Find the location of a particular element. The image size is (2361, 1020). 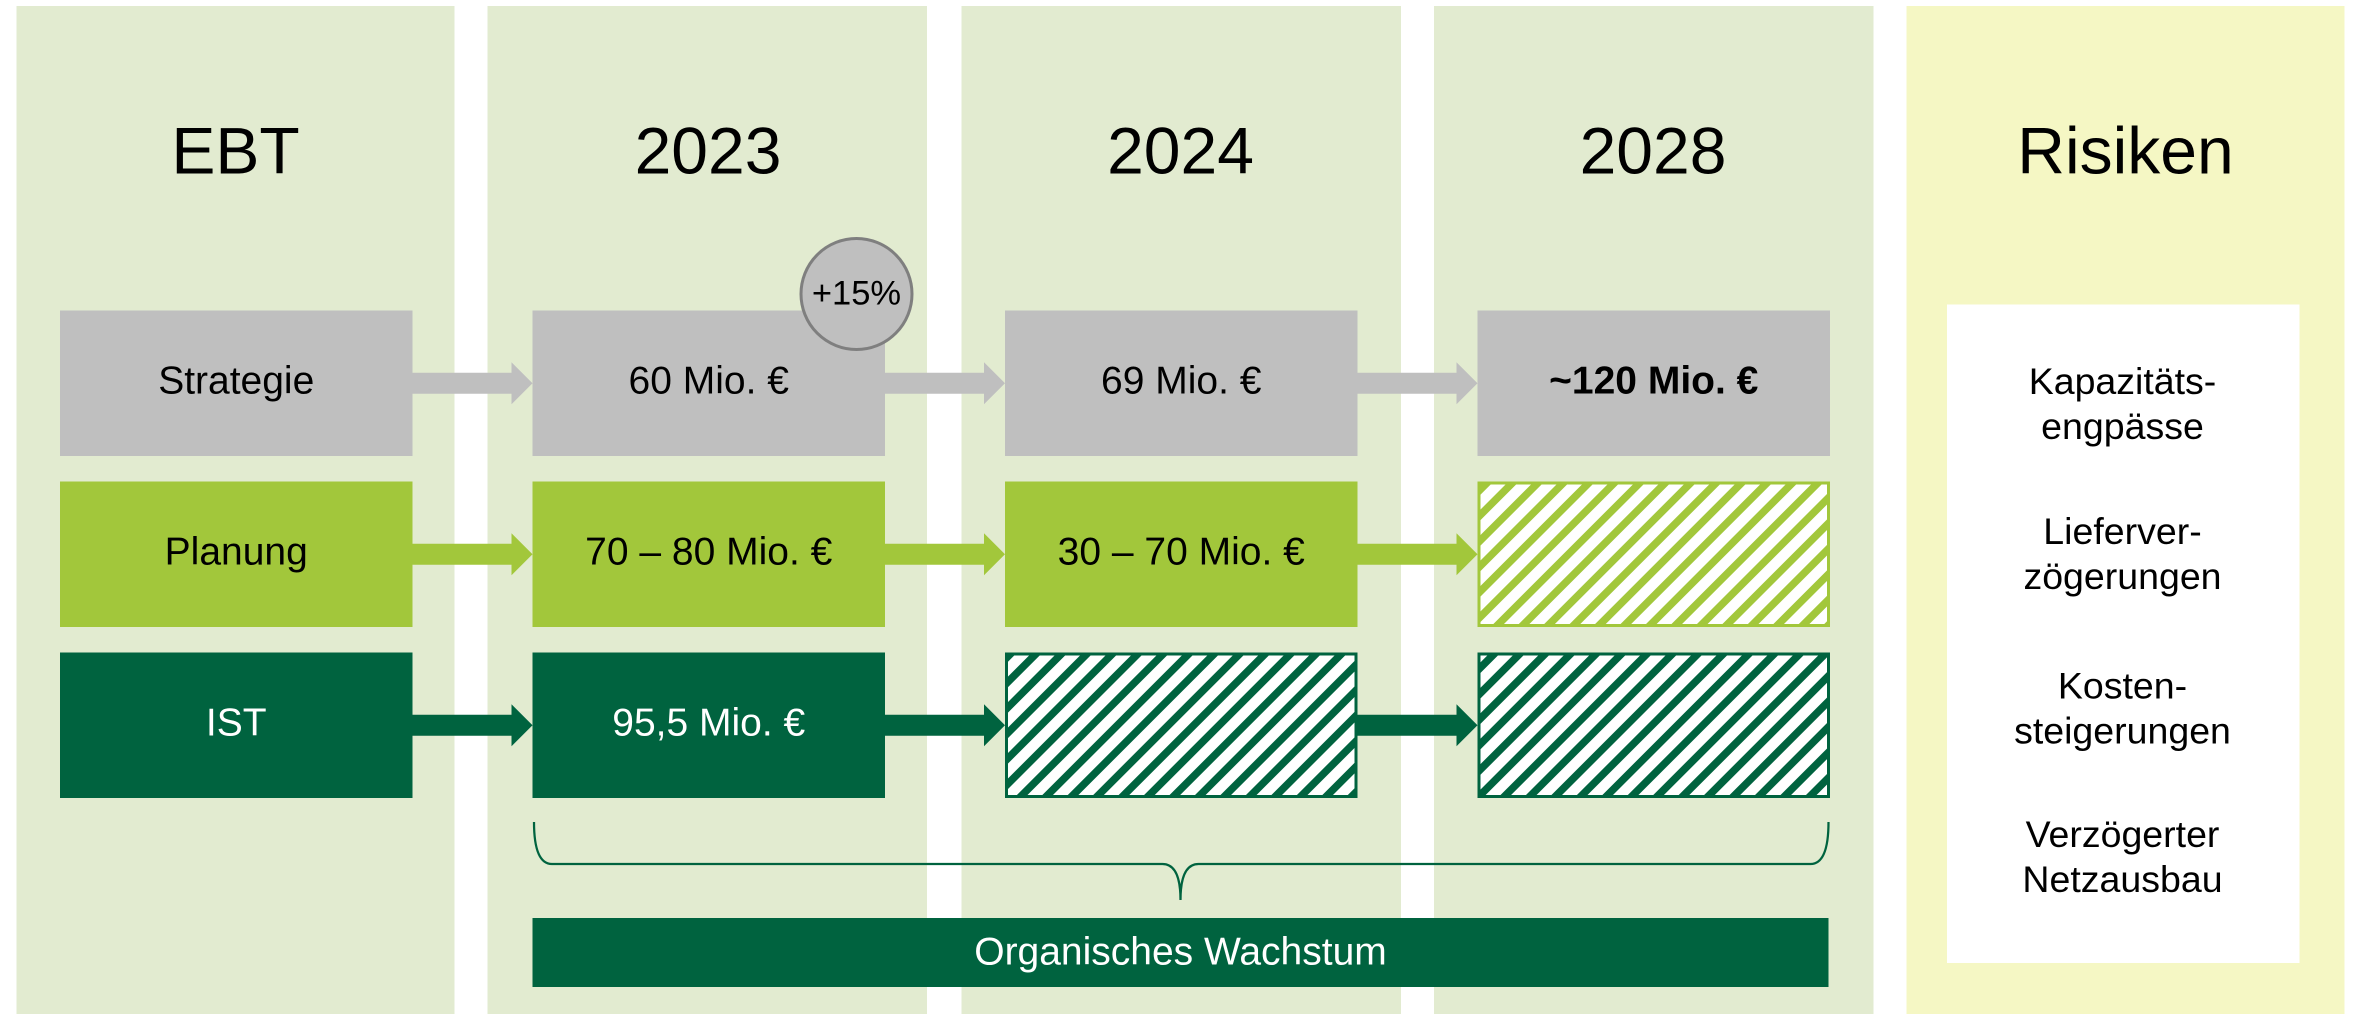

cell-value: 30 – 70 Mio. € is located at coordinates (1181, 552).